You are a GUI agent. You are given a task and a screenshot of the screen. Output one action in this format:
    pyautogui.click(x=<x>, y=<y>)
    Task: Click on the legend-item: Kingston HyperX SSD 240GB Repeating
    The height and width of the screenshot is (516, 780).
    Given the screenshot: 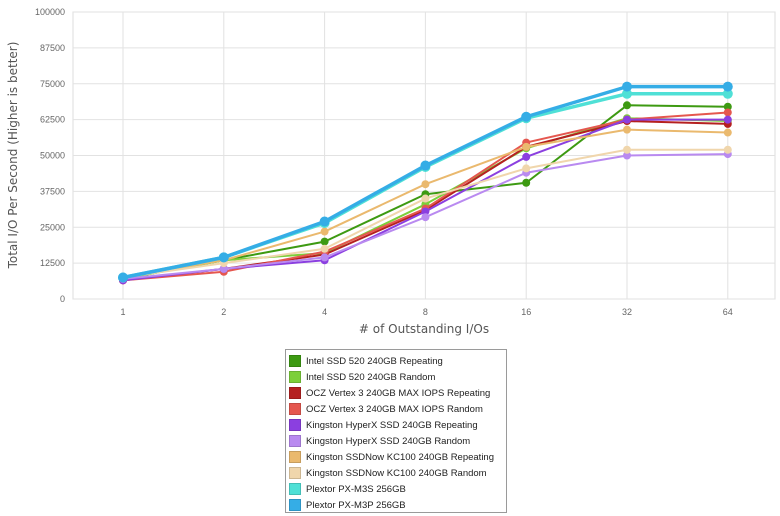 What is the action you would take?
    pyautogui.click(x=397, y=425)
    